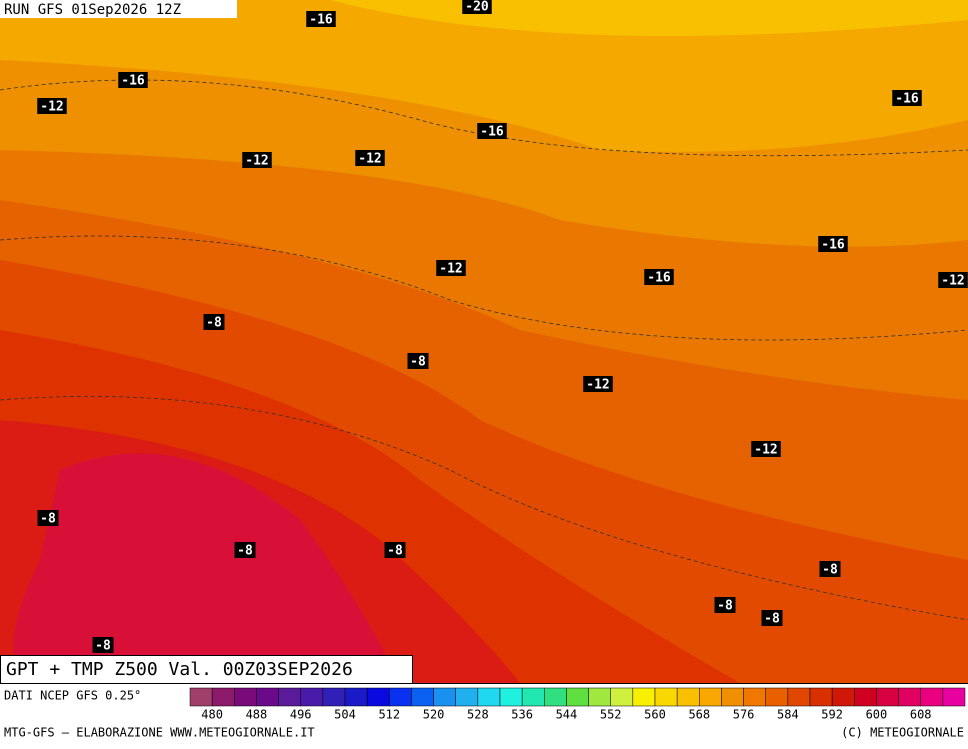 The image size is (968, 749). Describe the element at coordinates (301, 715) in the screenshot. I see `colorbar-tick-label: 496` at that location.